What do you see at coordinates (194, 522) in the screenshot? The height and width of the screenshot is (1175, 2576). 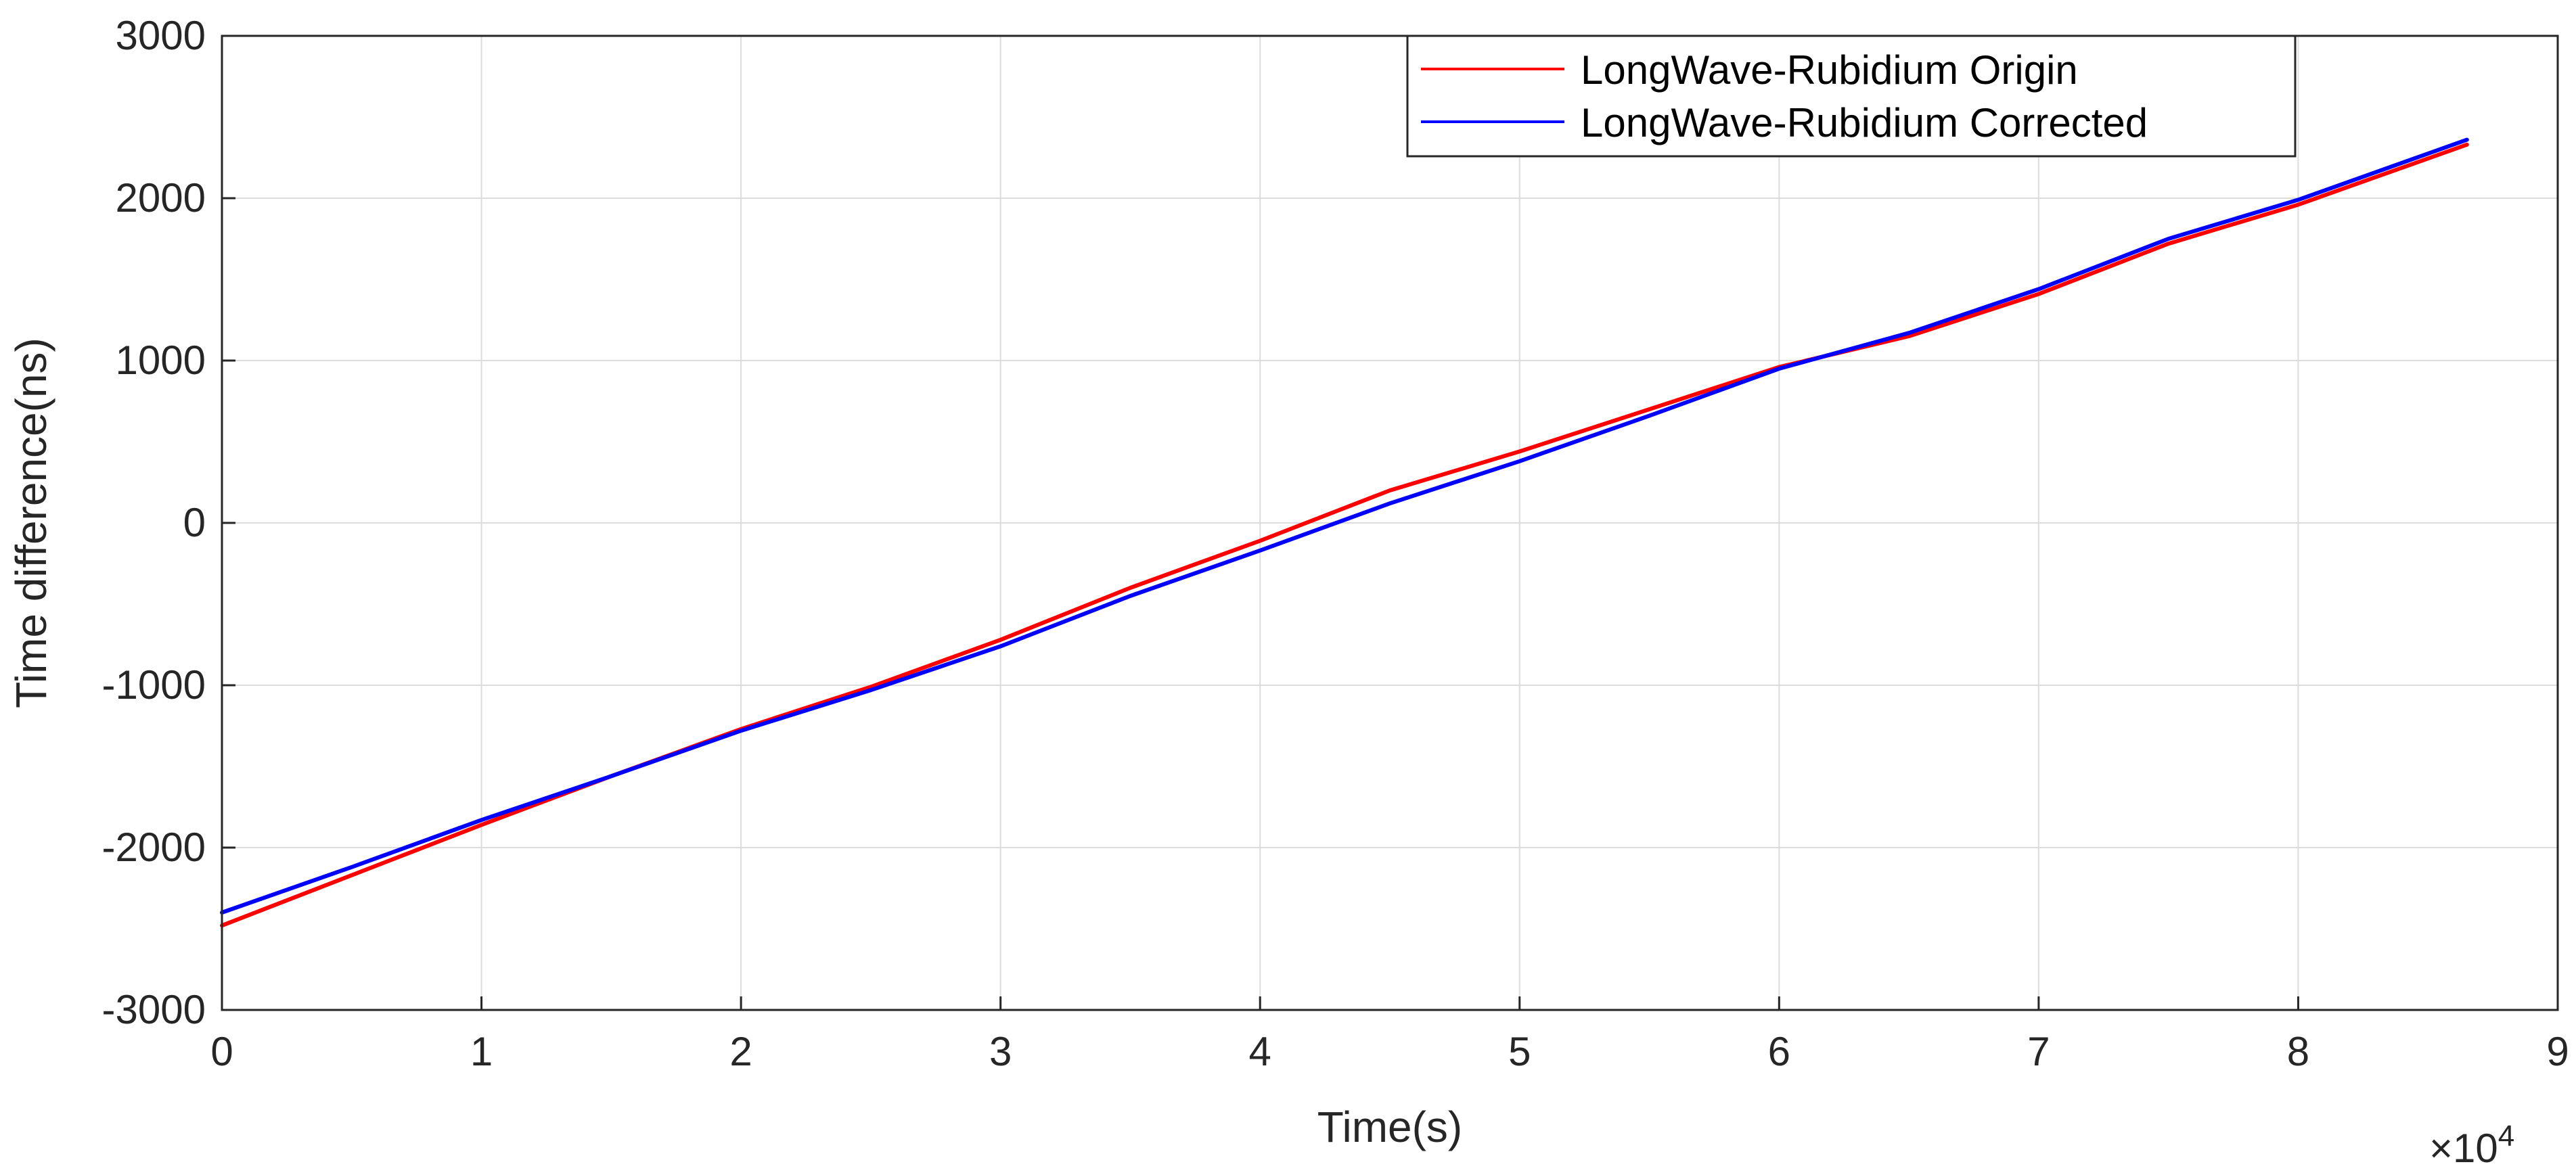 I see `y-tick-label: 0` at bounding box center [194, 522].